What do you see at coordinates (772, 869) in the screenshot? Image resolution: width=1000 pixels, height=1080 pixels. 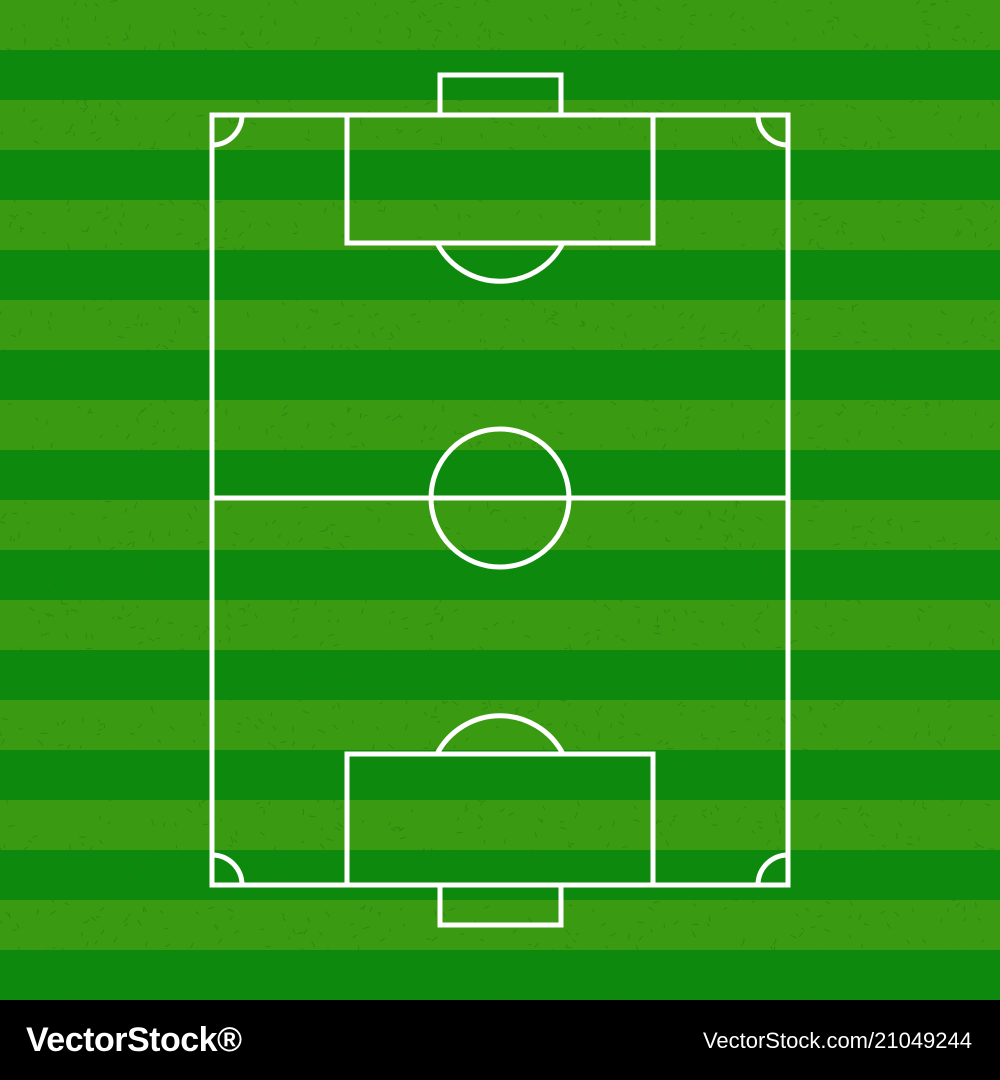 I see `corner-arc-bottom-right` at bounding box center [772, 869].